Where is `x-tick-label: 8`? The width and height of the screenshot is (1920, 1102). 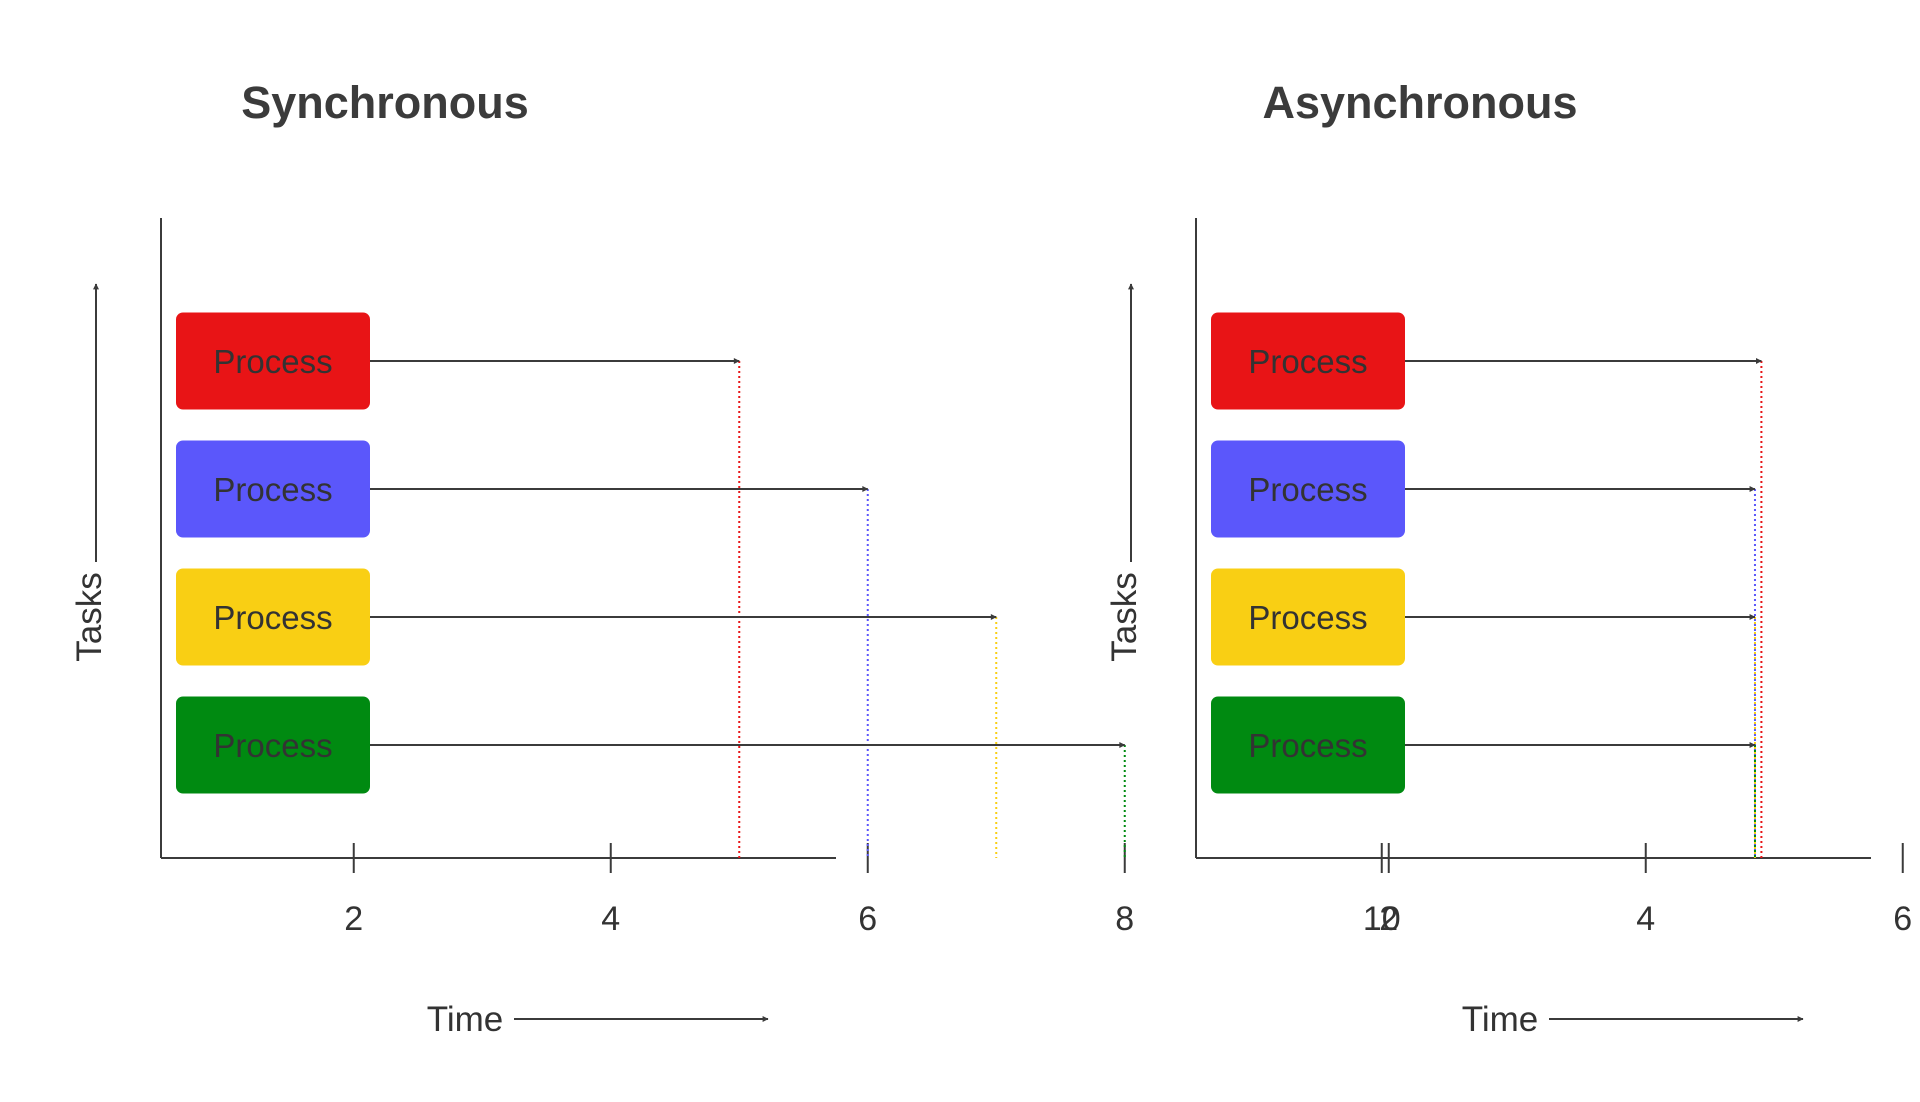 x-tick-label: 8 is located at coordinates (1124, 919).